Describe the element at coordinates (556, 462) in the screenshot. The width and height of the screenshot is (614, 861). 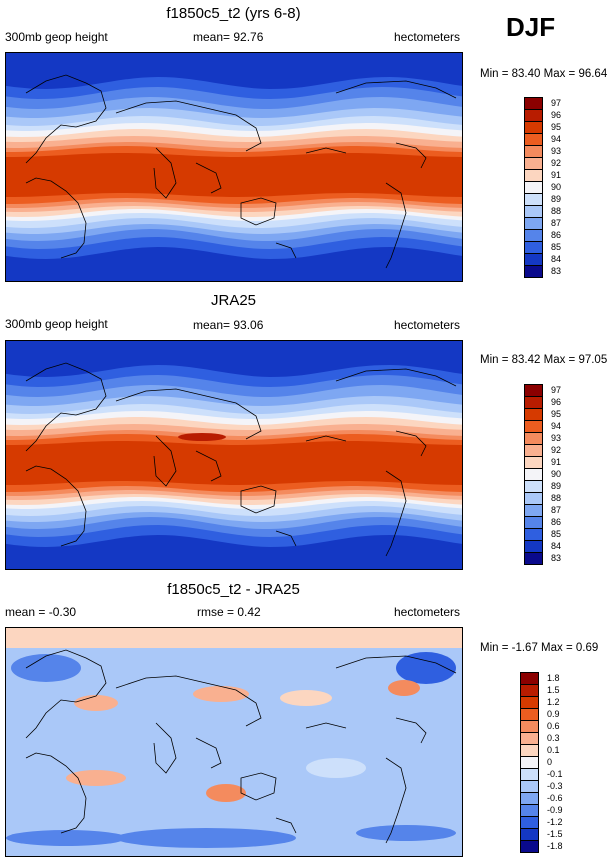
I see `colorbar-tick-label: 91` at that location.